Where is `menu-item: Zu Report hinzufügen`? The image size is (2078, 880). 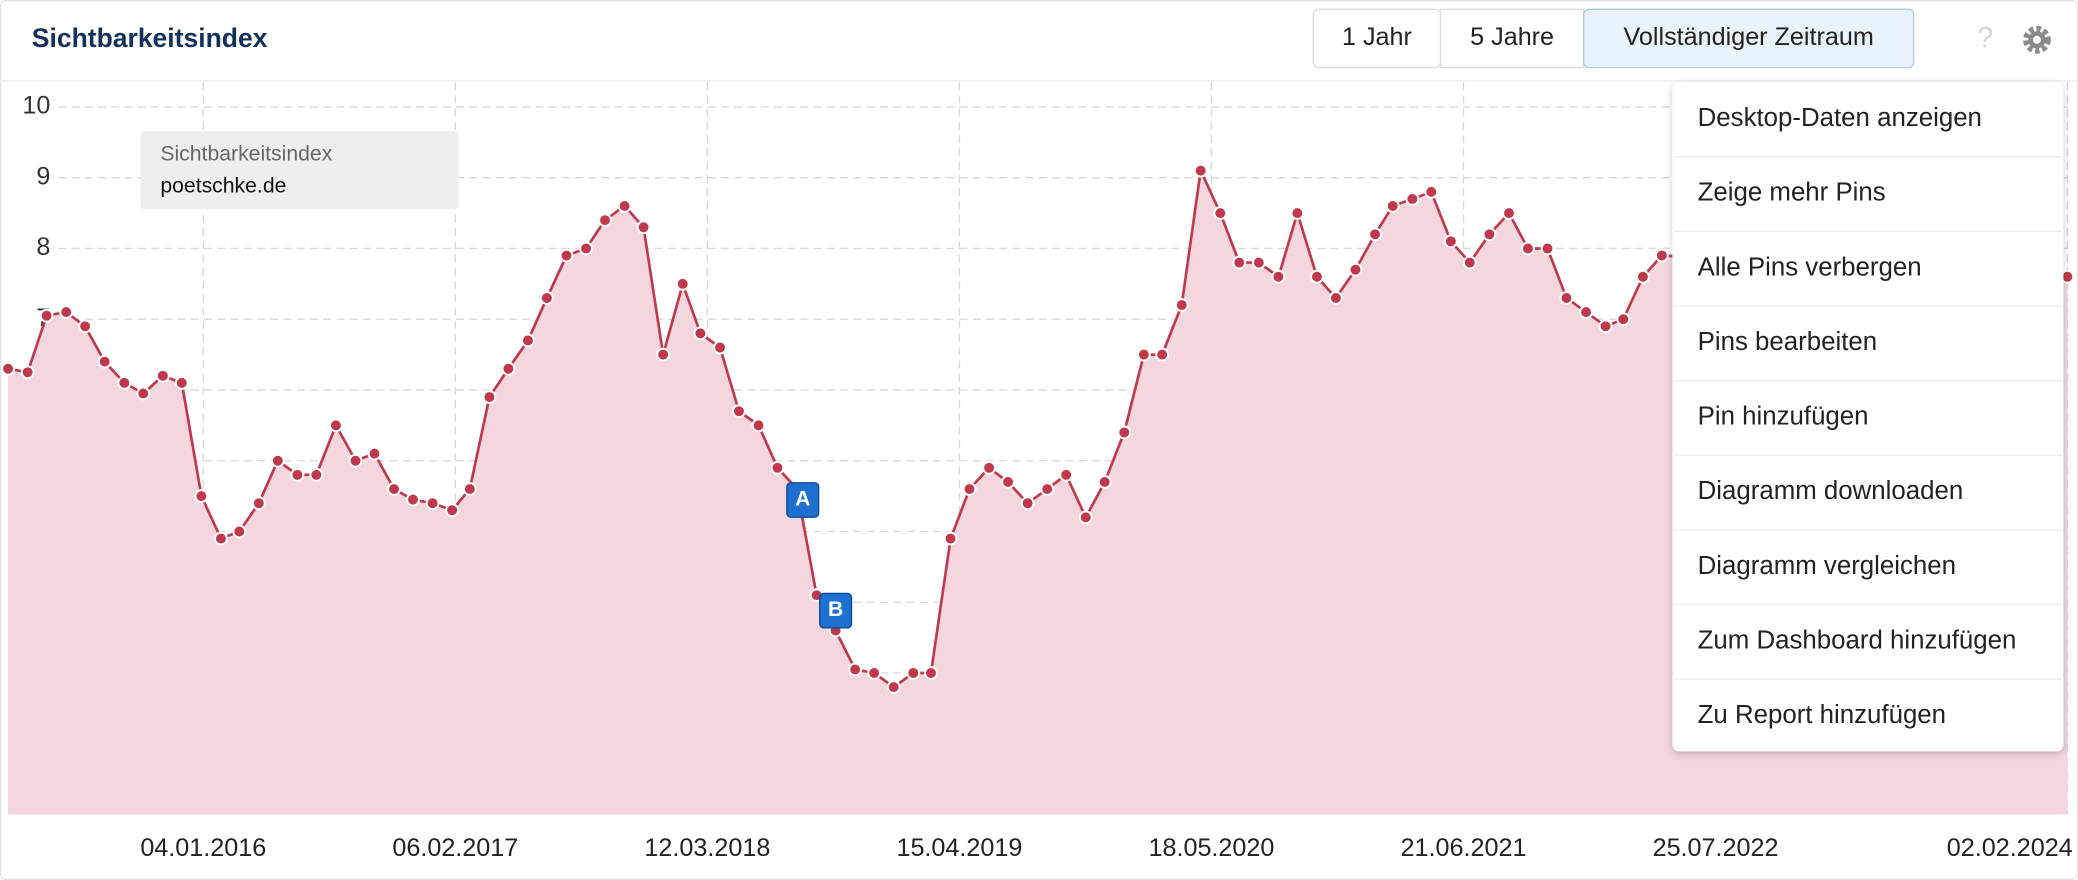
menu-item: Zu Report hinzufügen is located at coordinates (1822, 715).